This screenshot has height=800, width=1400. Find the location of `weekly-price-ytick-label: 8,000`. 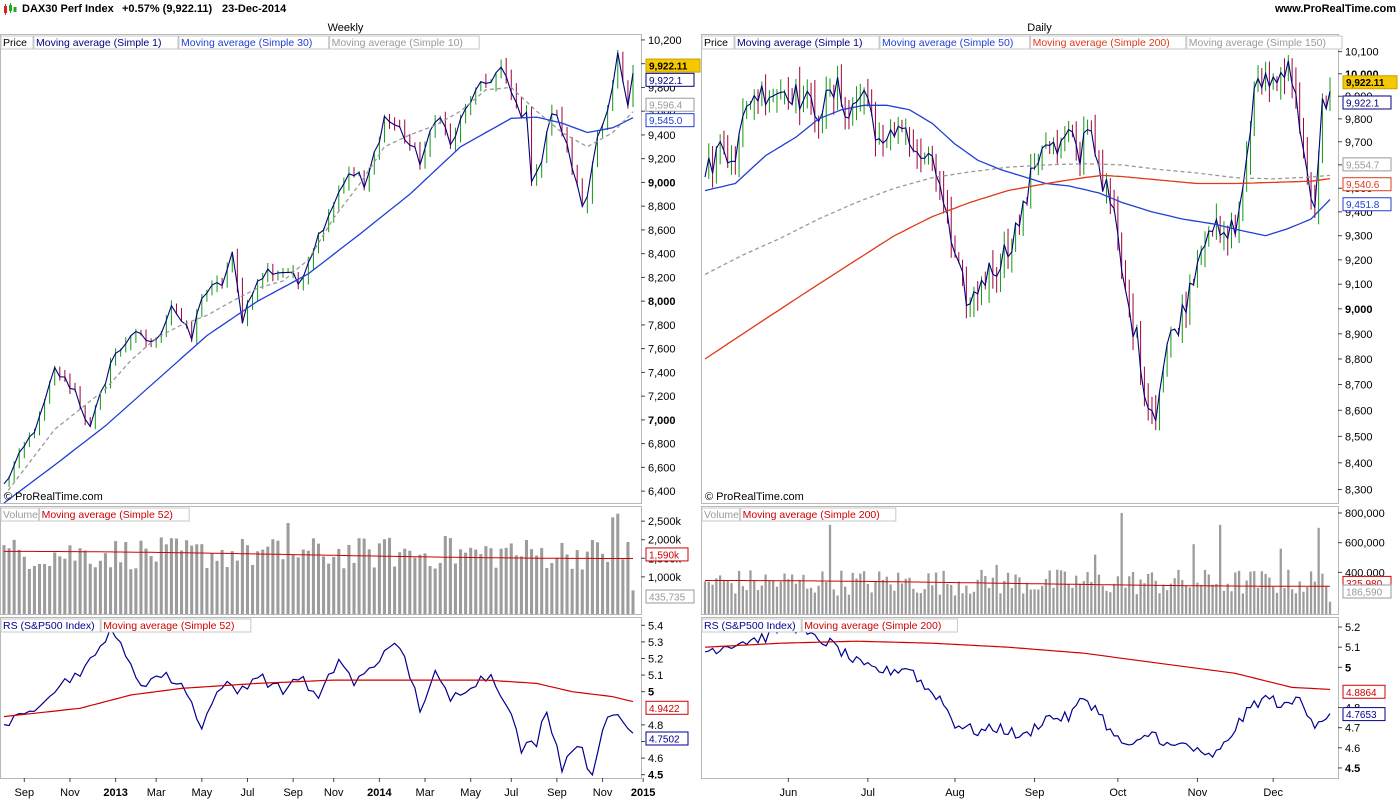

weekly-price-ytick-label: 8,000 is located at coordinates (662, 302).